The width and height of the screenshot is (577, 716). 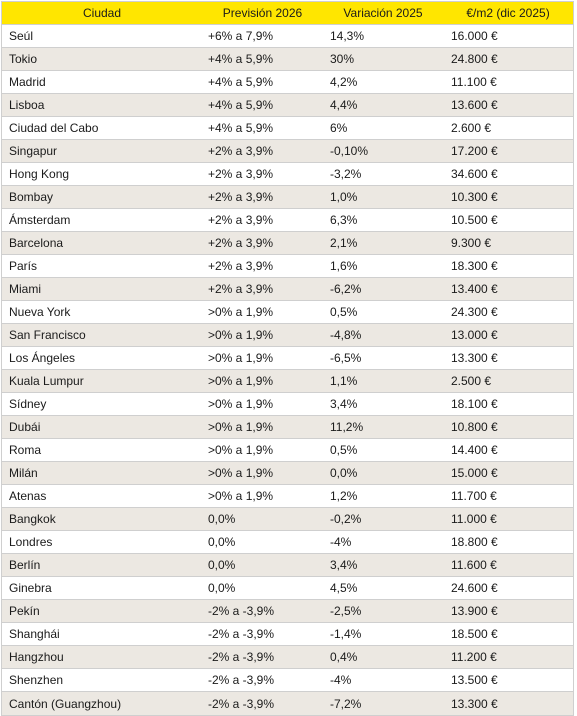 I want to click on table-row: Milán >0% a 1,9% 0,0% 15.000 €, so click(x=287, y=473).